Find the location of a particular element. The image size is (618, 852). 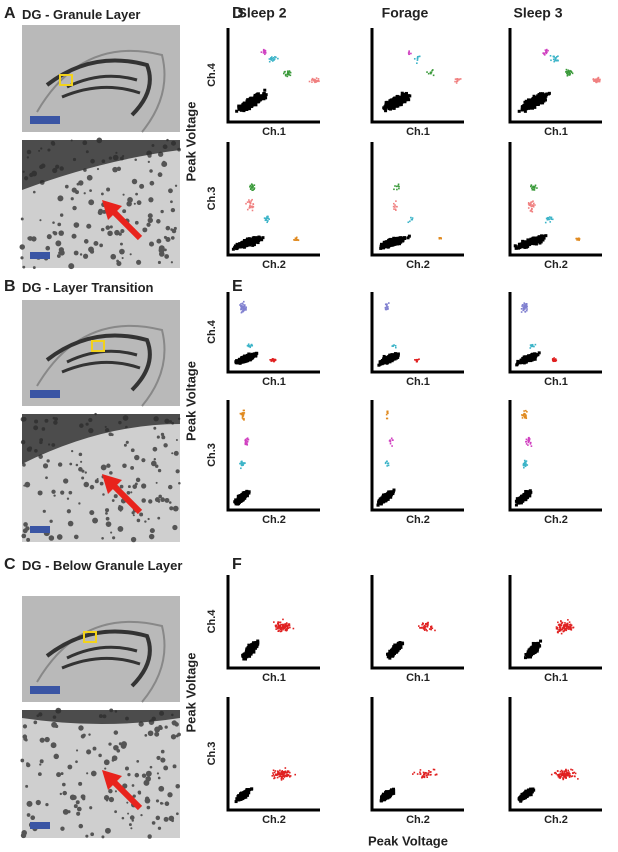

hippocampus-image is located at coordinates (101, 78).